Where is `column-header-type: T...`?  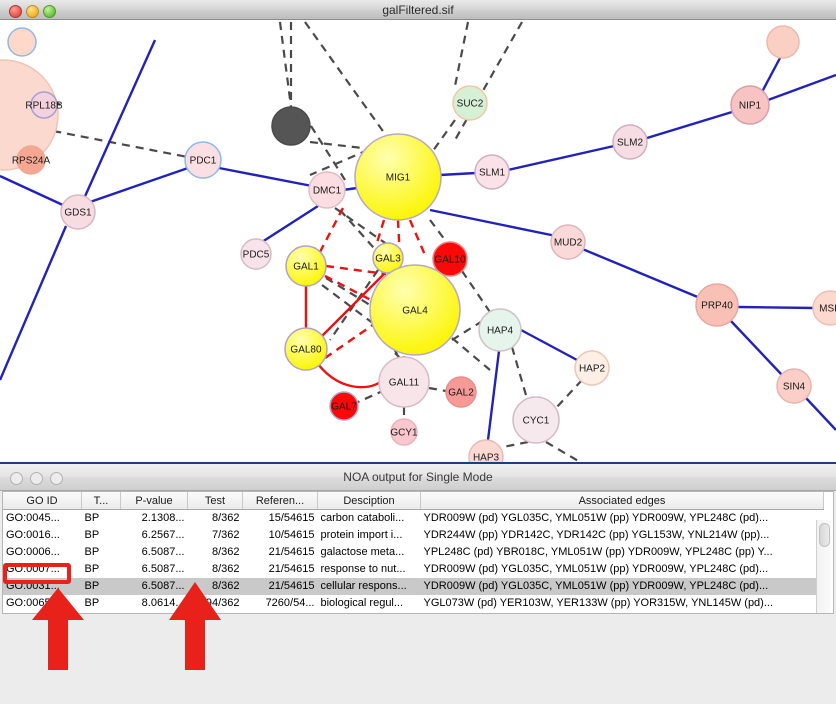
column-header-type: T... is located at coordinates (101, 501).